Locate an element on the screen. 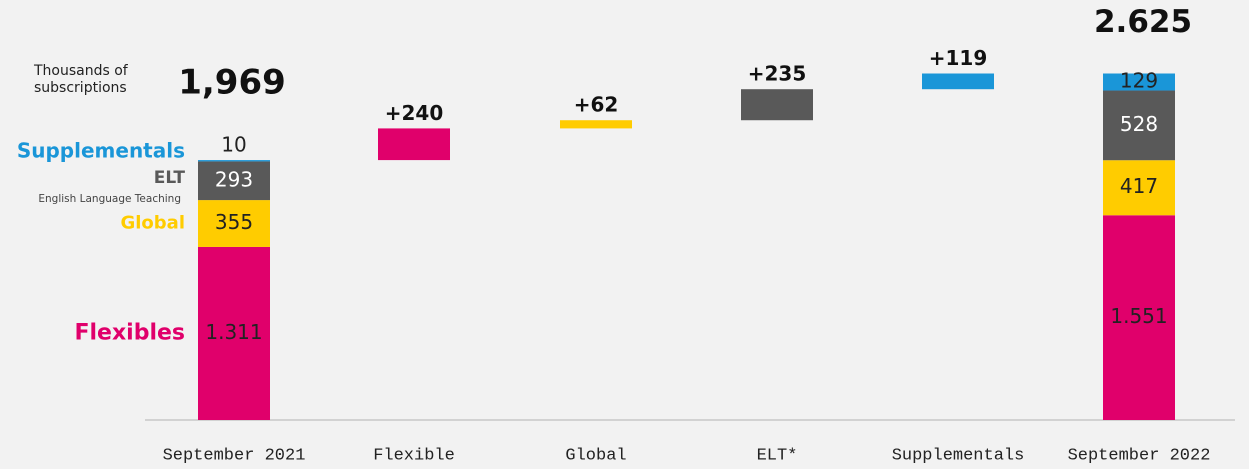  value-label: 1.311 is located at coordinates (233, 332).